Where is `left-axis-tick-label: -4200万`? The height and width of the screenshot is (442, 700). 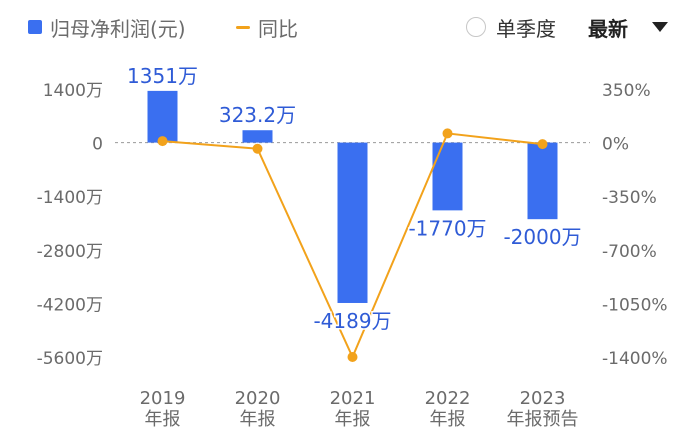 left-axis-tick-label: -4200万 is located at coordinates (70, 305).